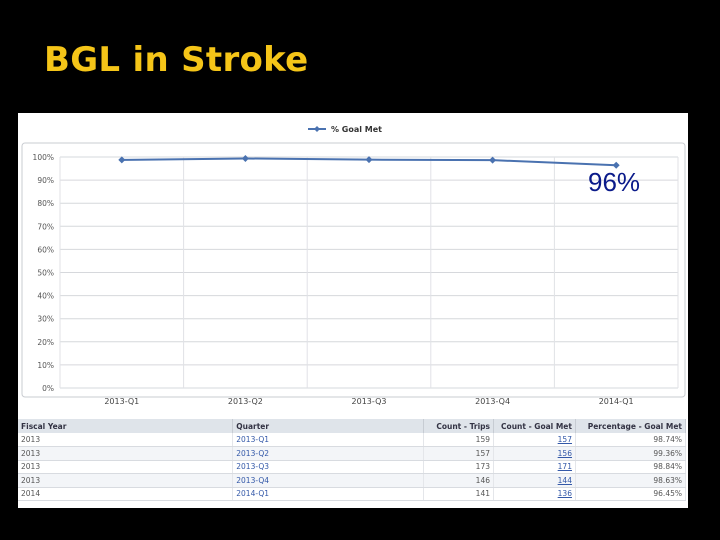  I want to click on col-header-fiscal-year: Fiscal Year, so click(126, 426).